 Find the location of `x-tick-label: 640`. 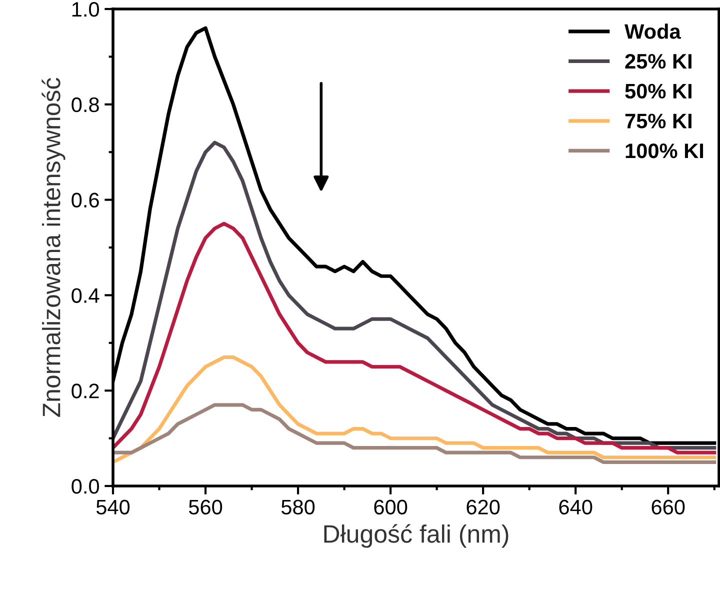

x-tick-label: 640 is located at coordinates (575, 507).